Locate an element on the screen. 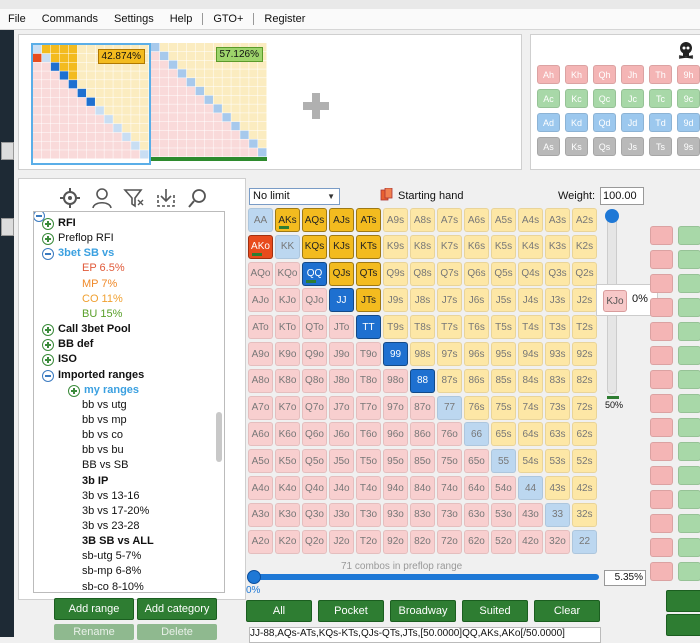 This screenshot has width=700, height=643. tree-item: ISO is located at coordinates (59, 359).